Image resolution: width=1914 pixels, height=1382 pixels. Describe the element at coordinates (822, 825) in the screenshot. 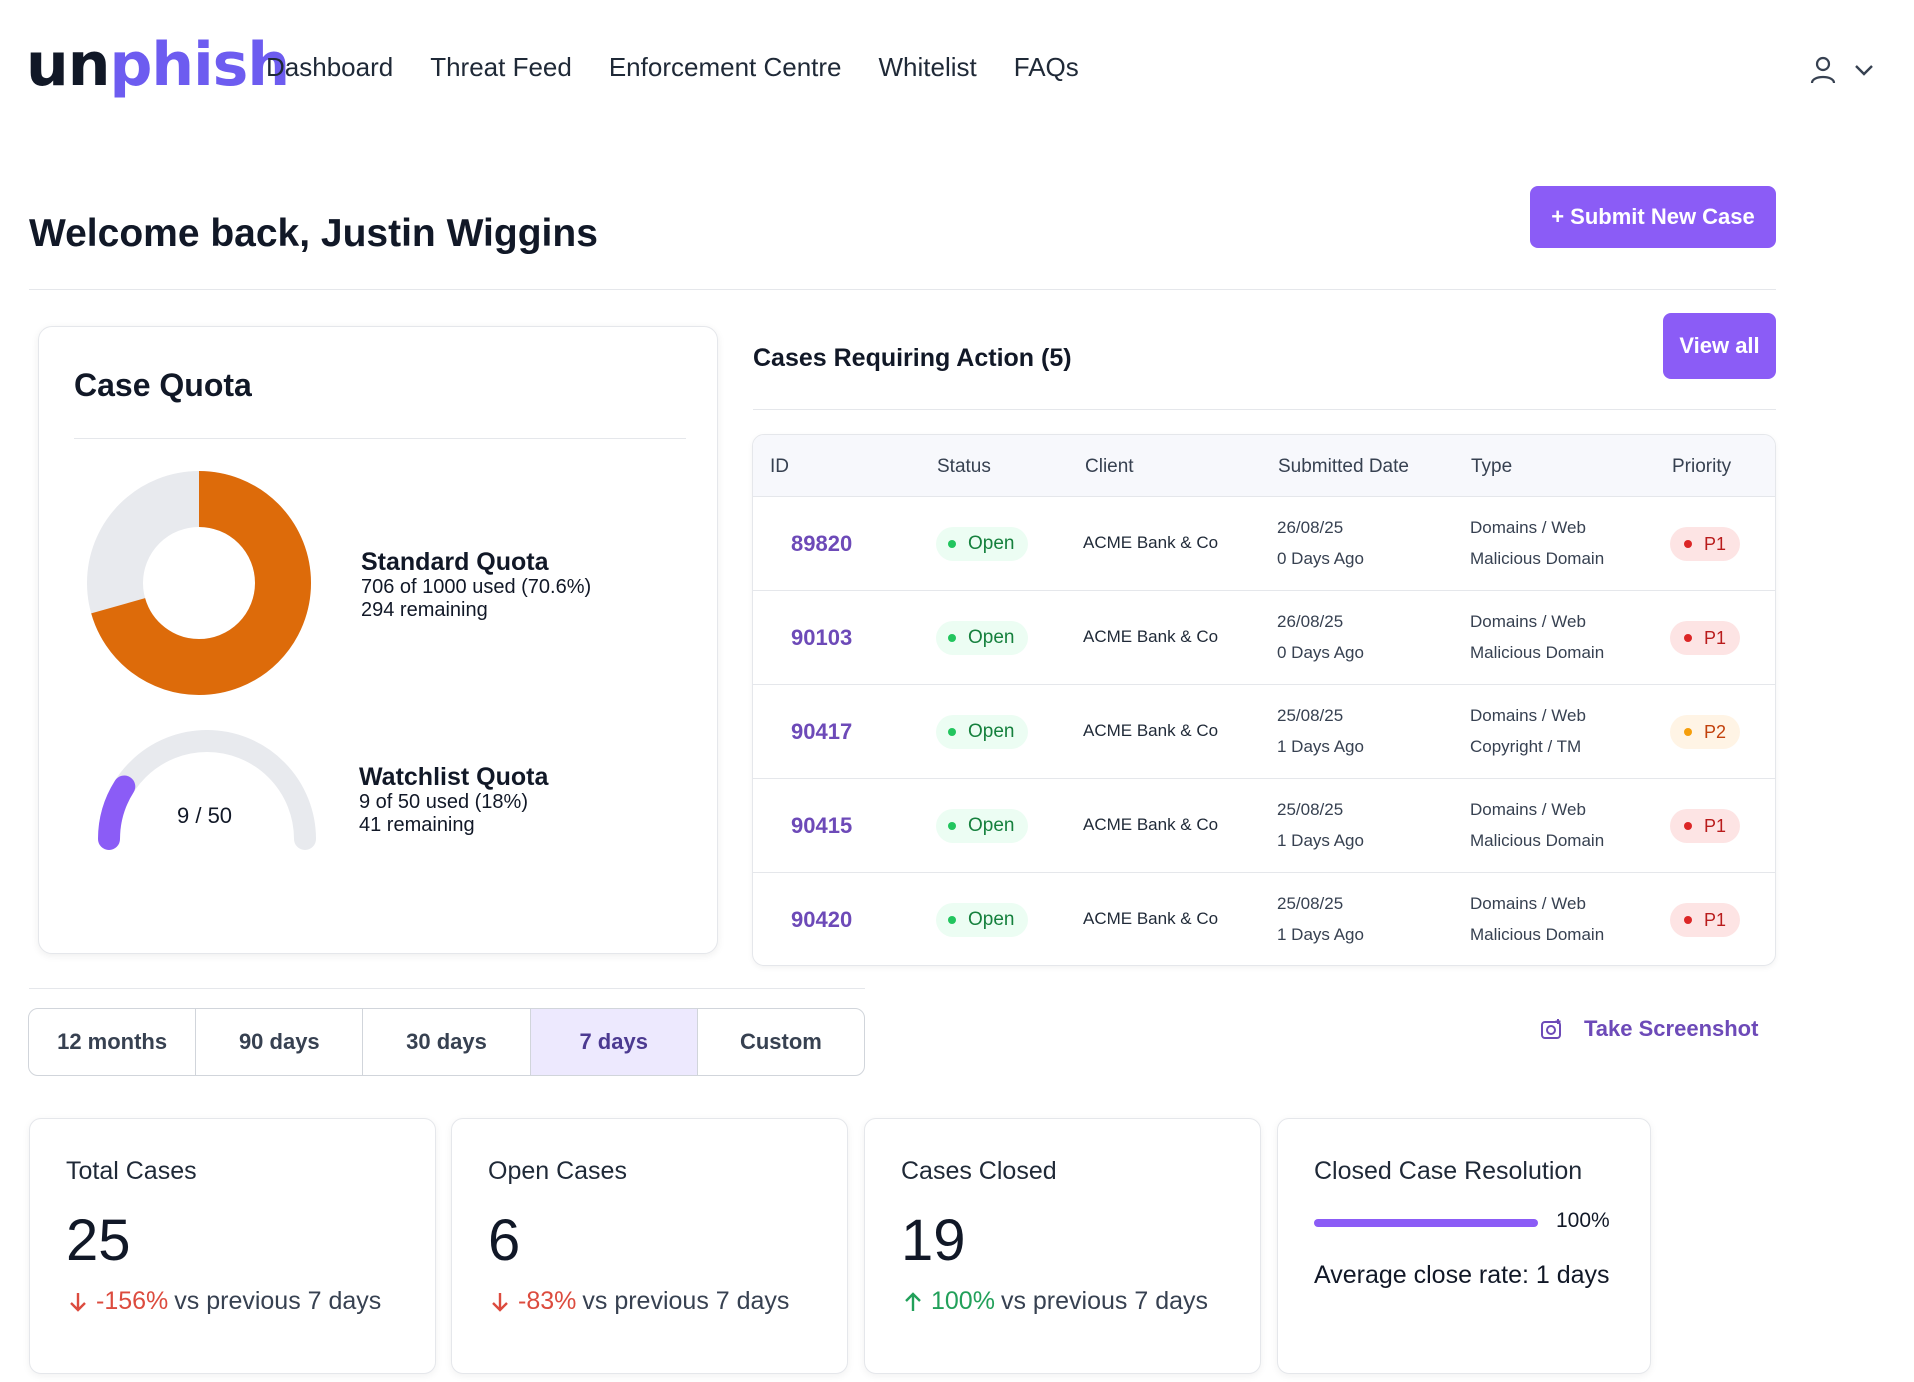

I see `case-id-link: 90415` at that location.